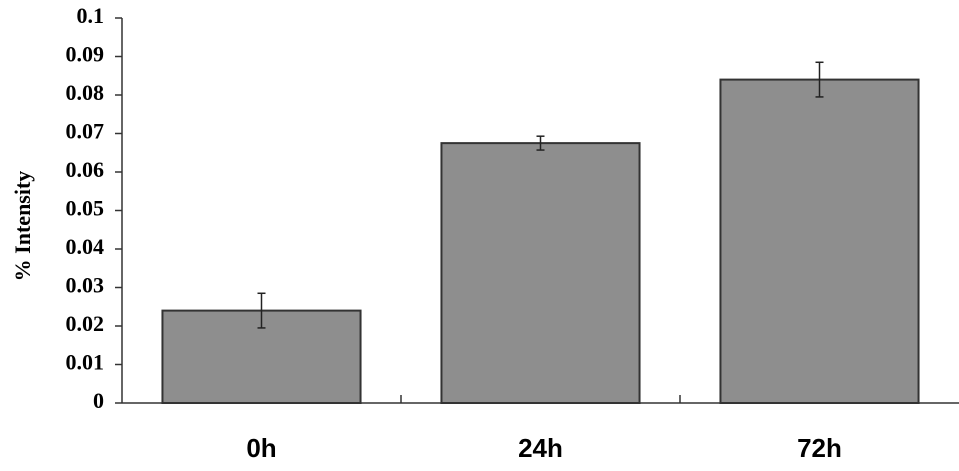 The image size is (959, 471). Describe the element at coordinates (85, 92) in the screenshot. I see `y-tick-label: 0.08` at that location.